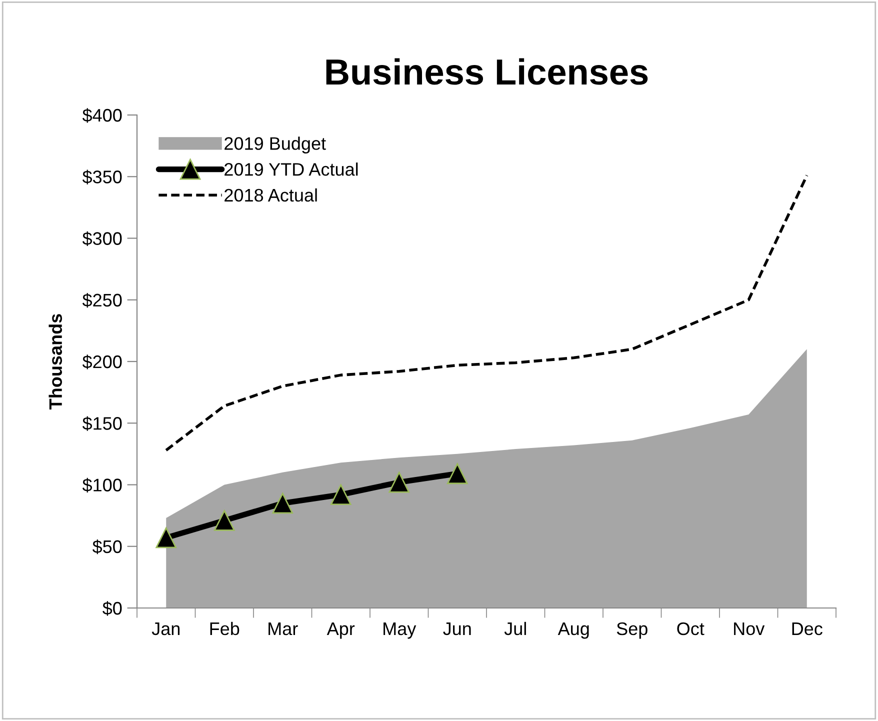 The height and width of the screenshot is (721, 878). Describe the element at coordinates (573, 630) in the screenshot. I see `x-tick-label: Aug` at that location.